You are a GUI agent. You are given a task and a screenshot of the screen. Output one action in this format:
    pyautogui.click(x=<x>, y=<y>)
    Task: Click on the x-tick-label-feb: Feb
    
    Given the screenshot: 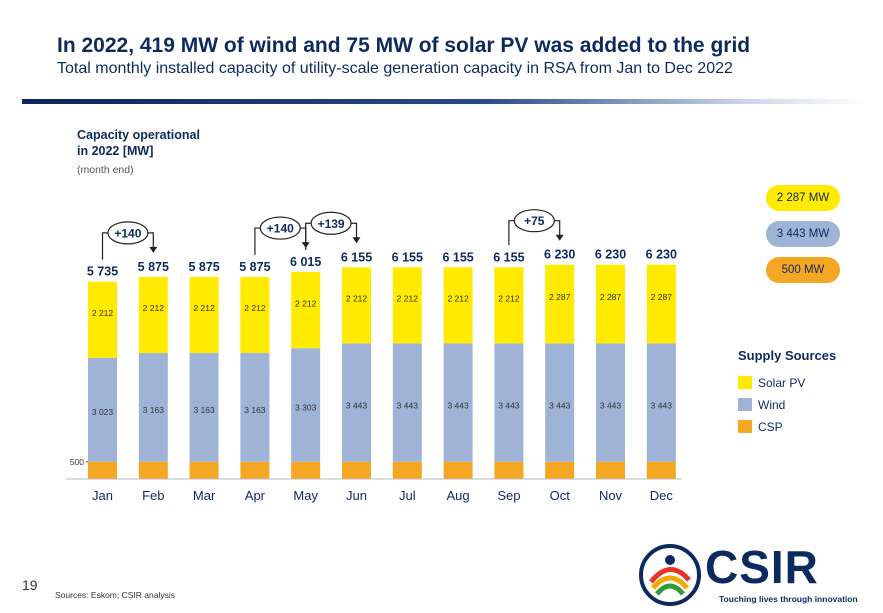 What is the action you would take?
    pyautogui.click(x=153, y=495)
    